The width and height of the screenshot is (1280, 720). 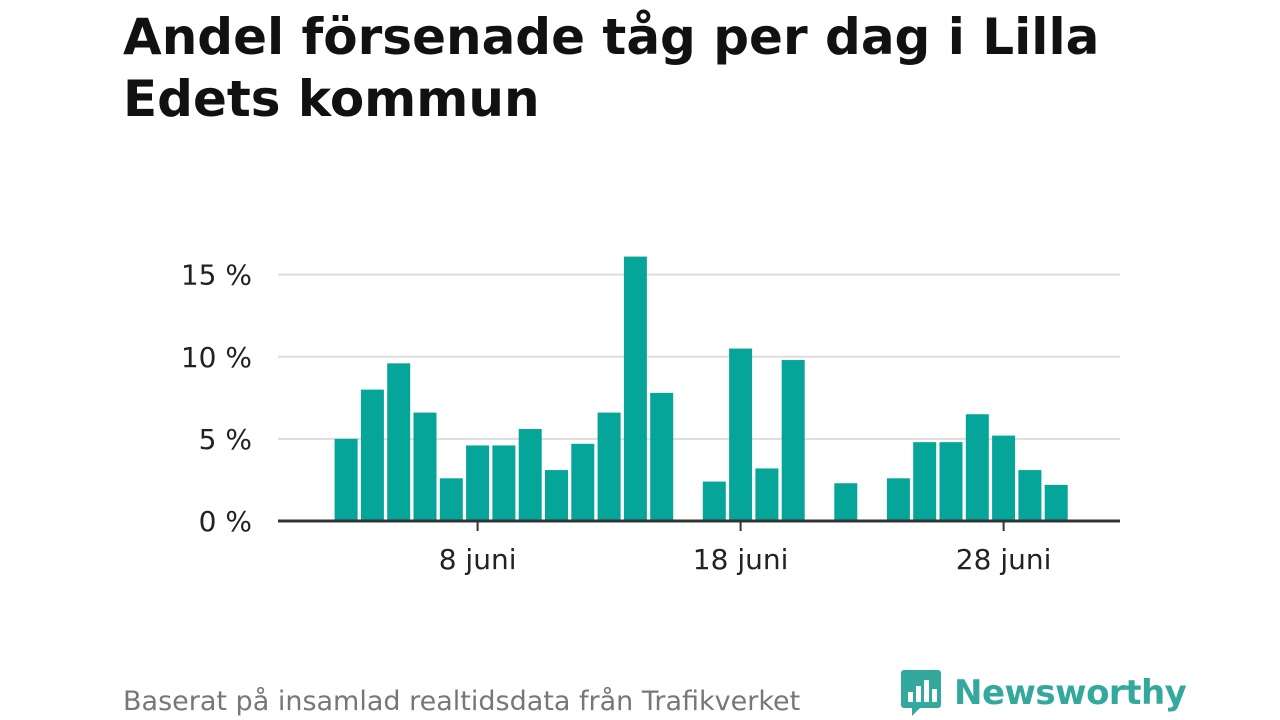 What do you see at coordinates (921, 693) in the screenshot?
I see `bar-chart-icon` at bounding box center [921, 693].